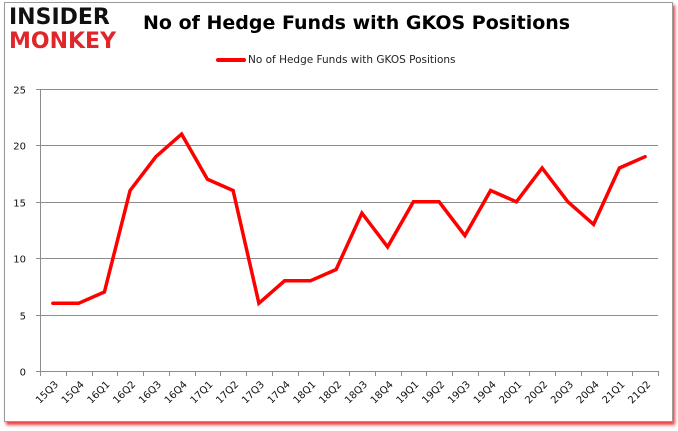 The height and width of the screenshot is (431, 678). What do you see at coordinates (59, 17) in the screenshot?
I see `logo-line-1: INSIDER` at bounding box center [59, 17].